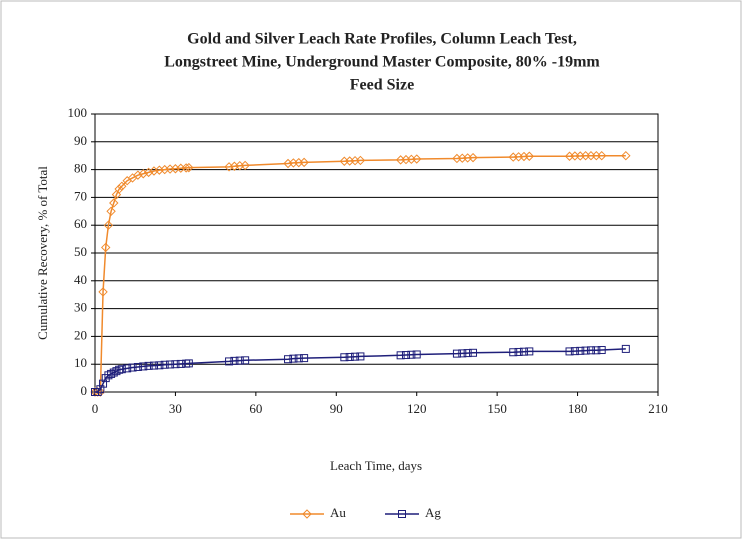 The width and height of the screenshot is (742, 539). Describe the element at coordinates (433, 512) in the screenshot. I see `legend-label: Ag` at that location.